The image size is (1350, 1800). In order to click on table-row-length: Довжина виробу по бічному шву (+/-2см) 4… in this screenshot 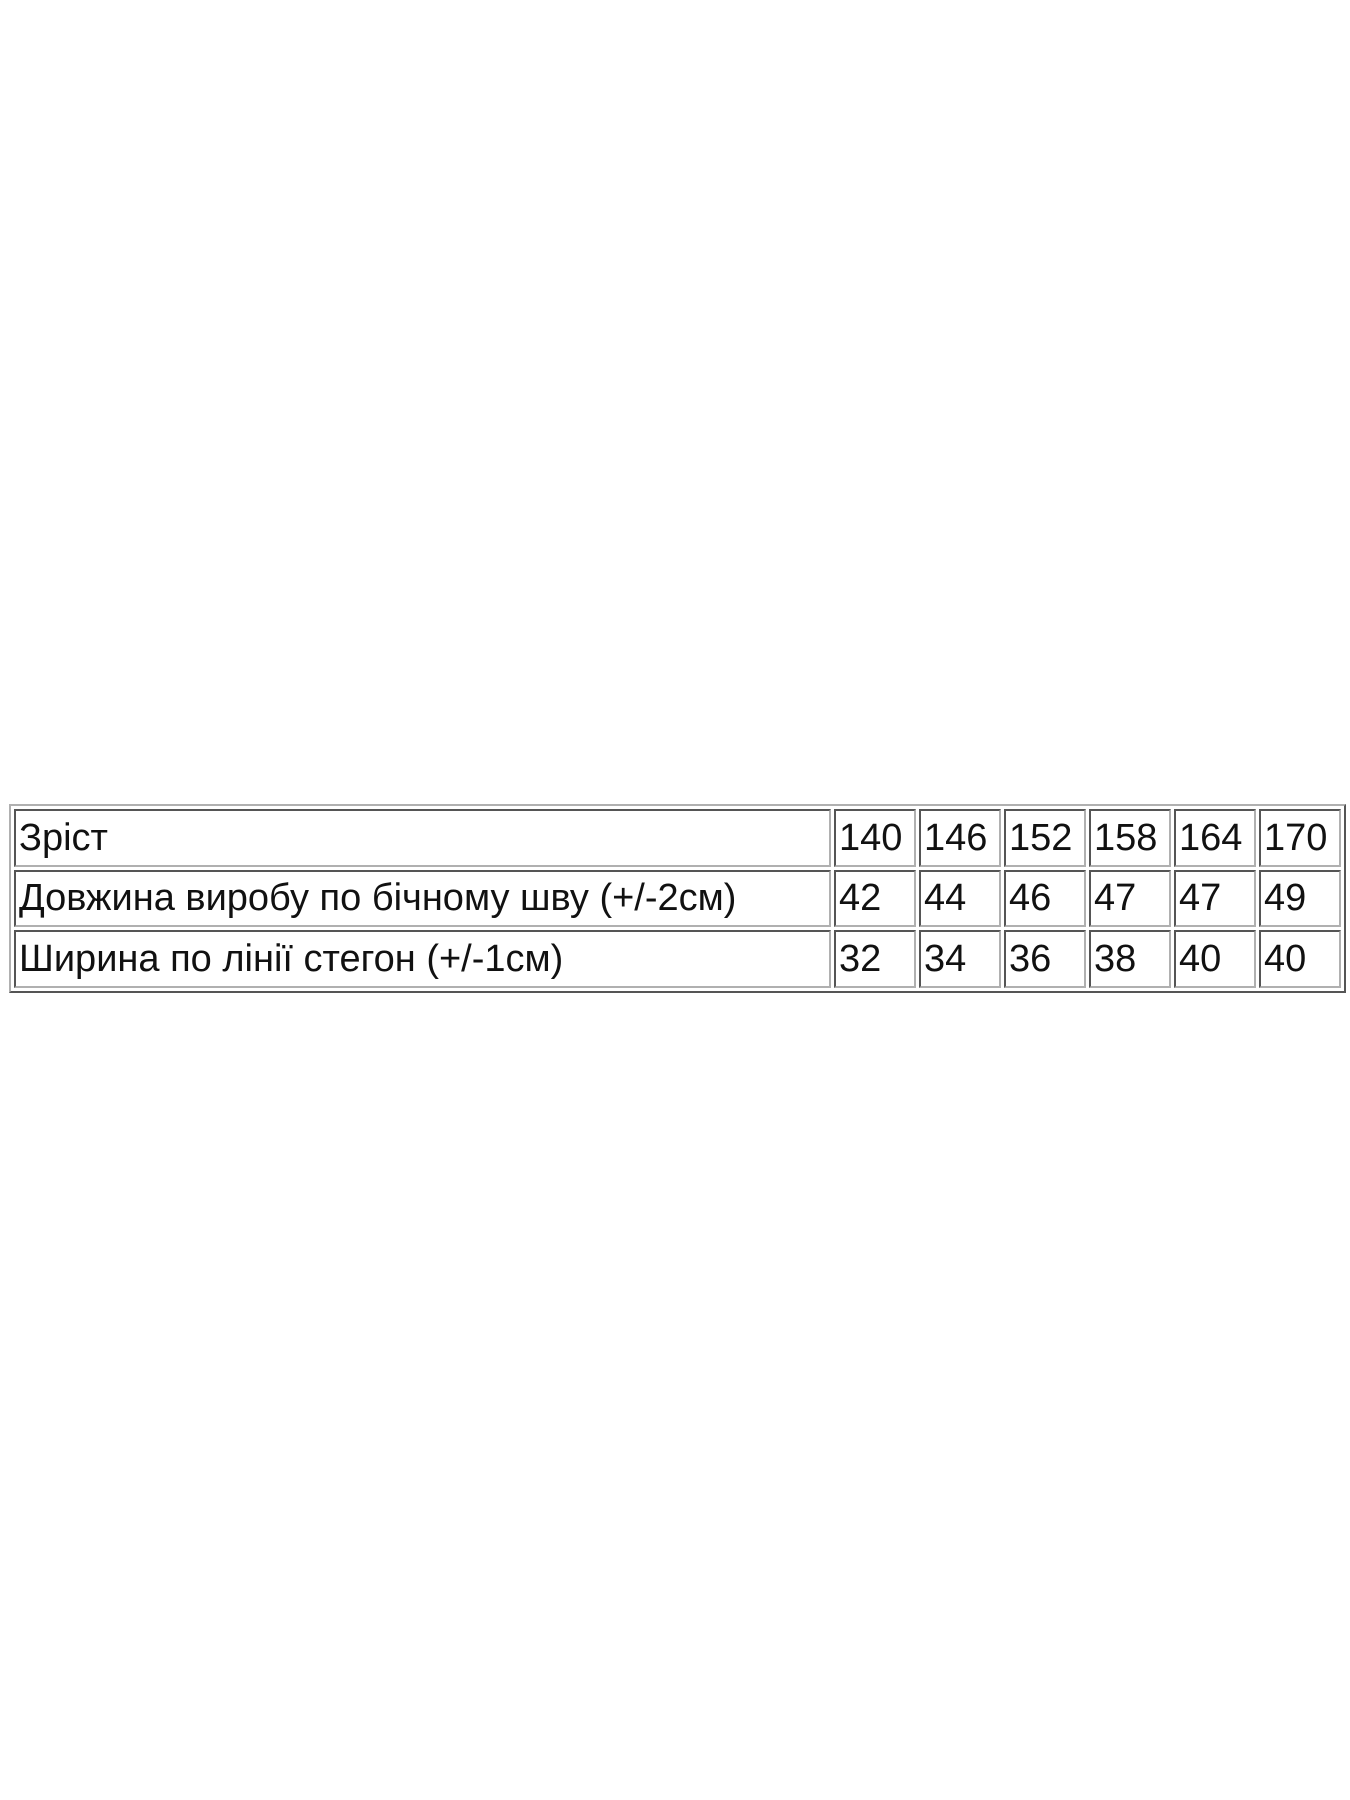, I will do `click(677, 898)`.